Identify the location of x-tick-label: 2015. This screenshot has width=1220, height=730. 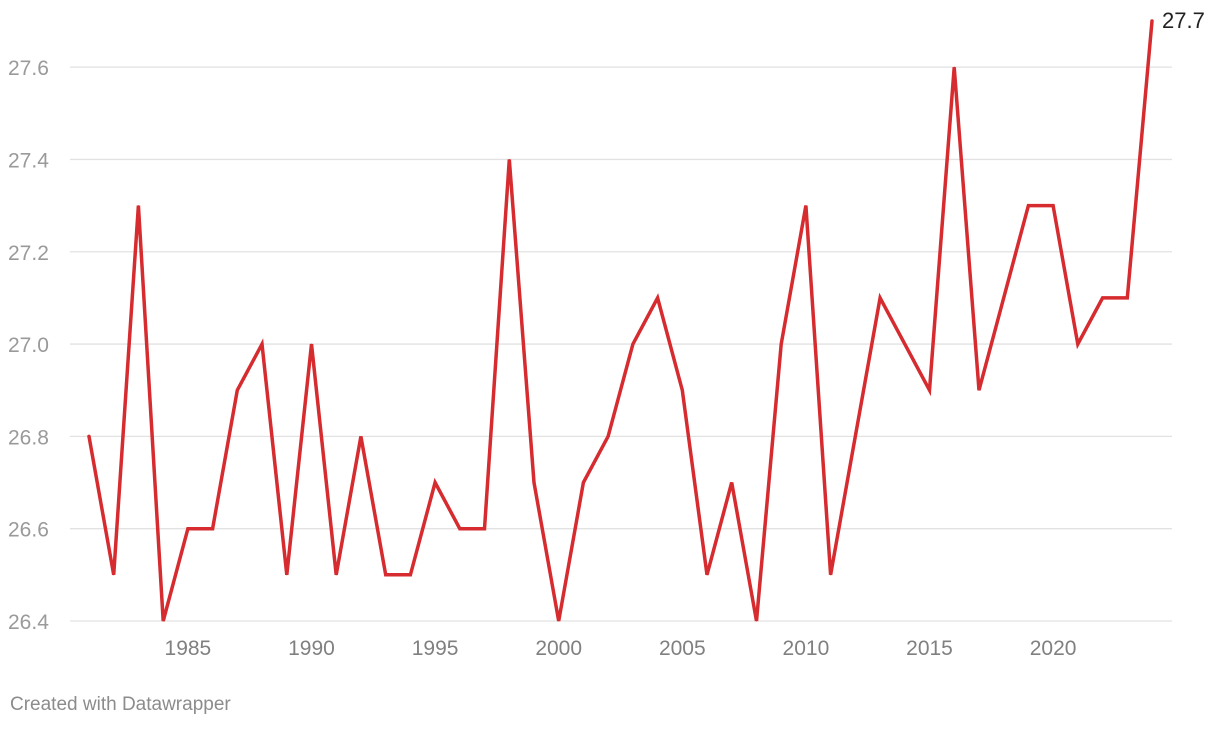
(929, 648).